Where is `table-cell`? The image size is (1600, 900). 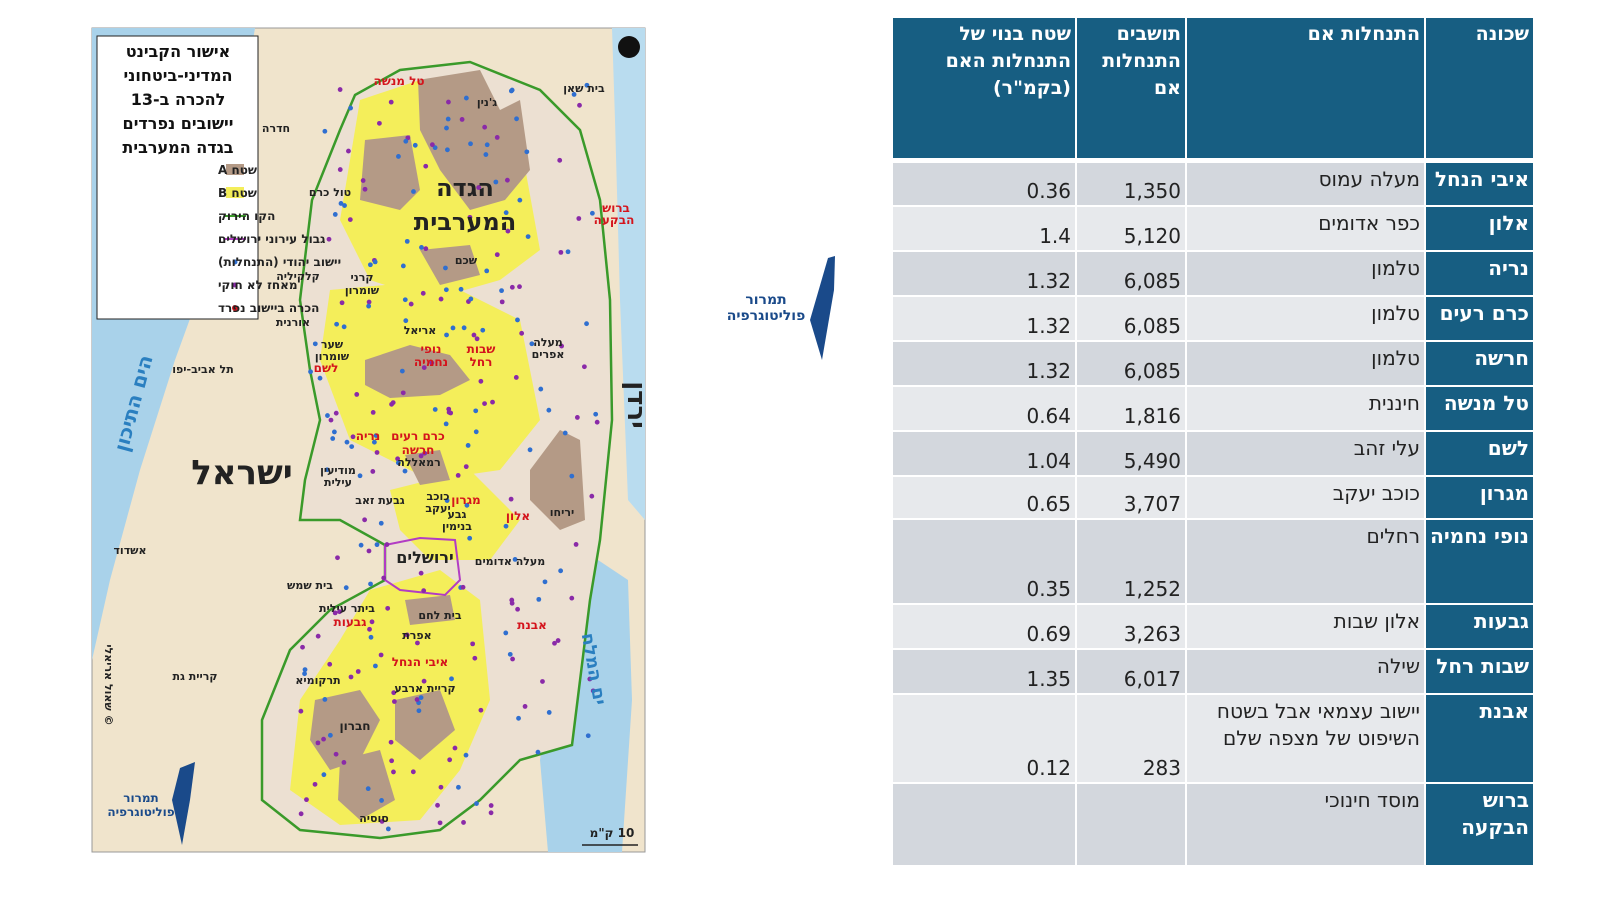 table-cell is located at coordinates (984, 824).